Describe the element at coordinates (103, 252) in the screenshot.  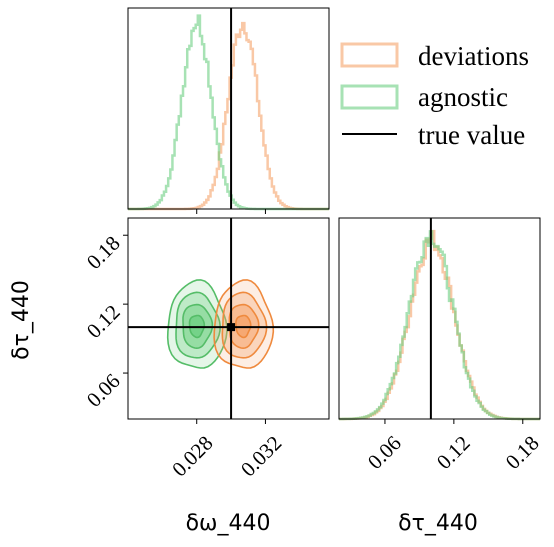
I see `dtau-y-tick-label-2: 0.18` at that location.